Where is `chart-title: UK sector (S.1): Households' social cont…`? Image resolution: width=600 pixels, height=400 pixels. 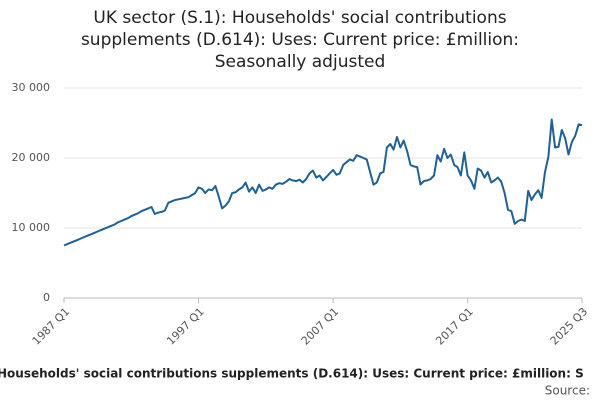
chart-title: UK sector (S.1): Households' social cont… is located at coordinates (299, 18).